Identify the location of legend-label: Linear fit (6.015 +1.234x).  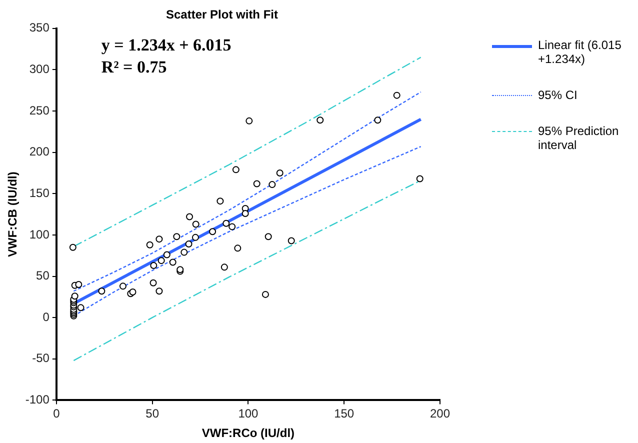
(580, 52).